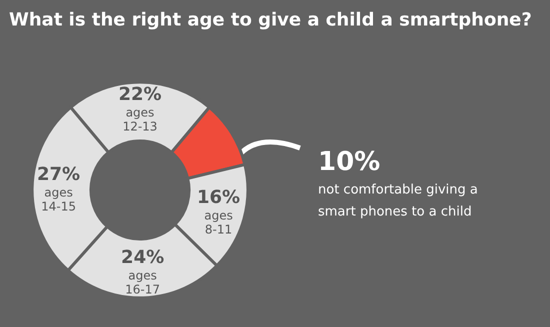  What do you see at coordinates (140, 95) in the screenshot?
I see `data-label: 22%` at bounding box center [140, 95].